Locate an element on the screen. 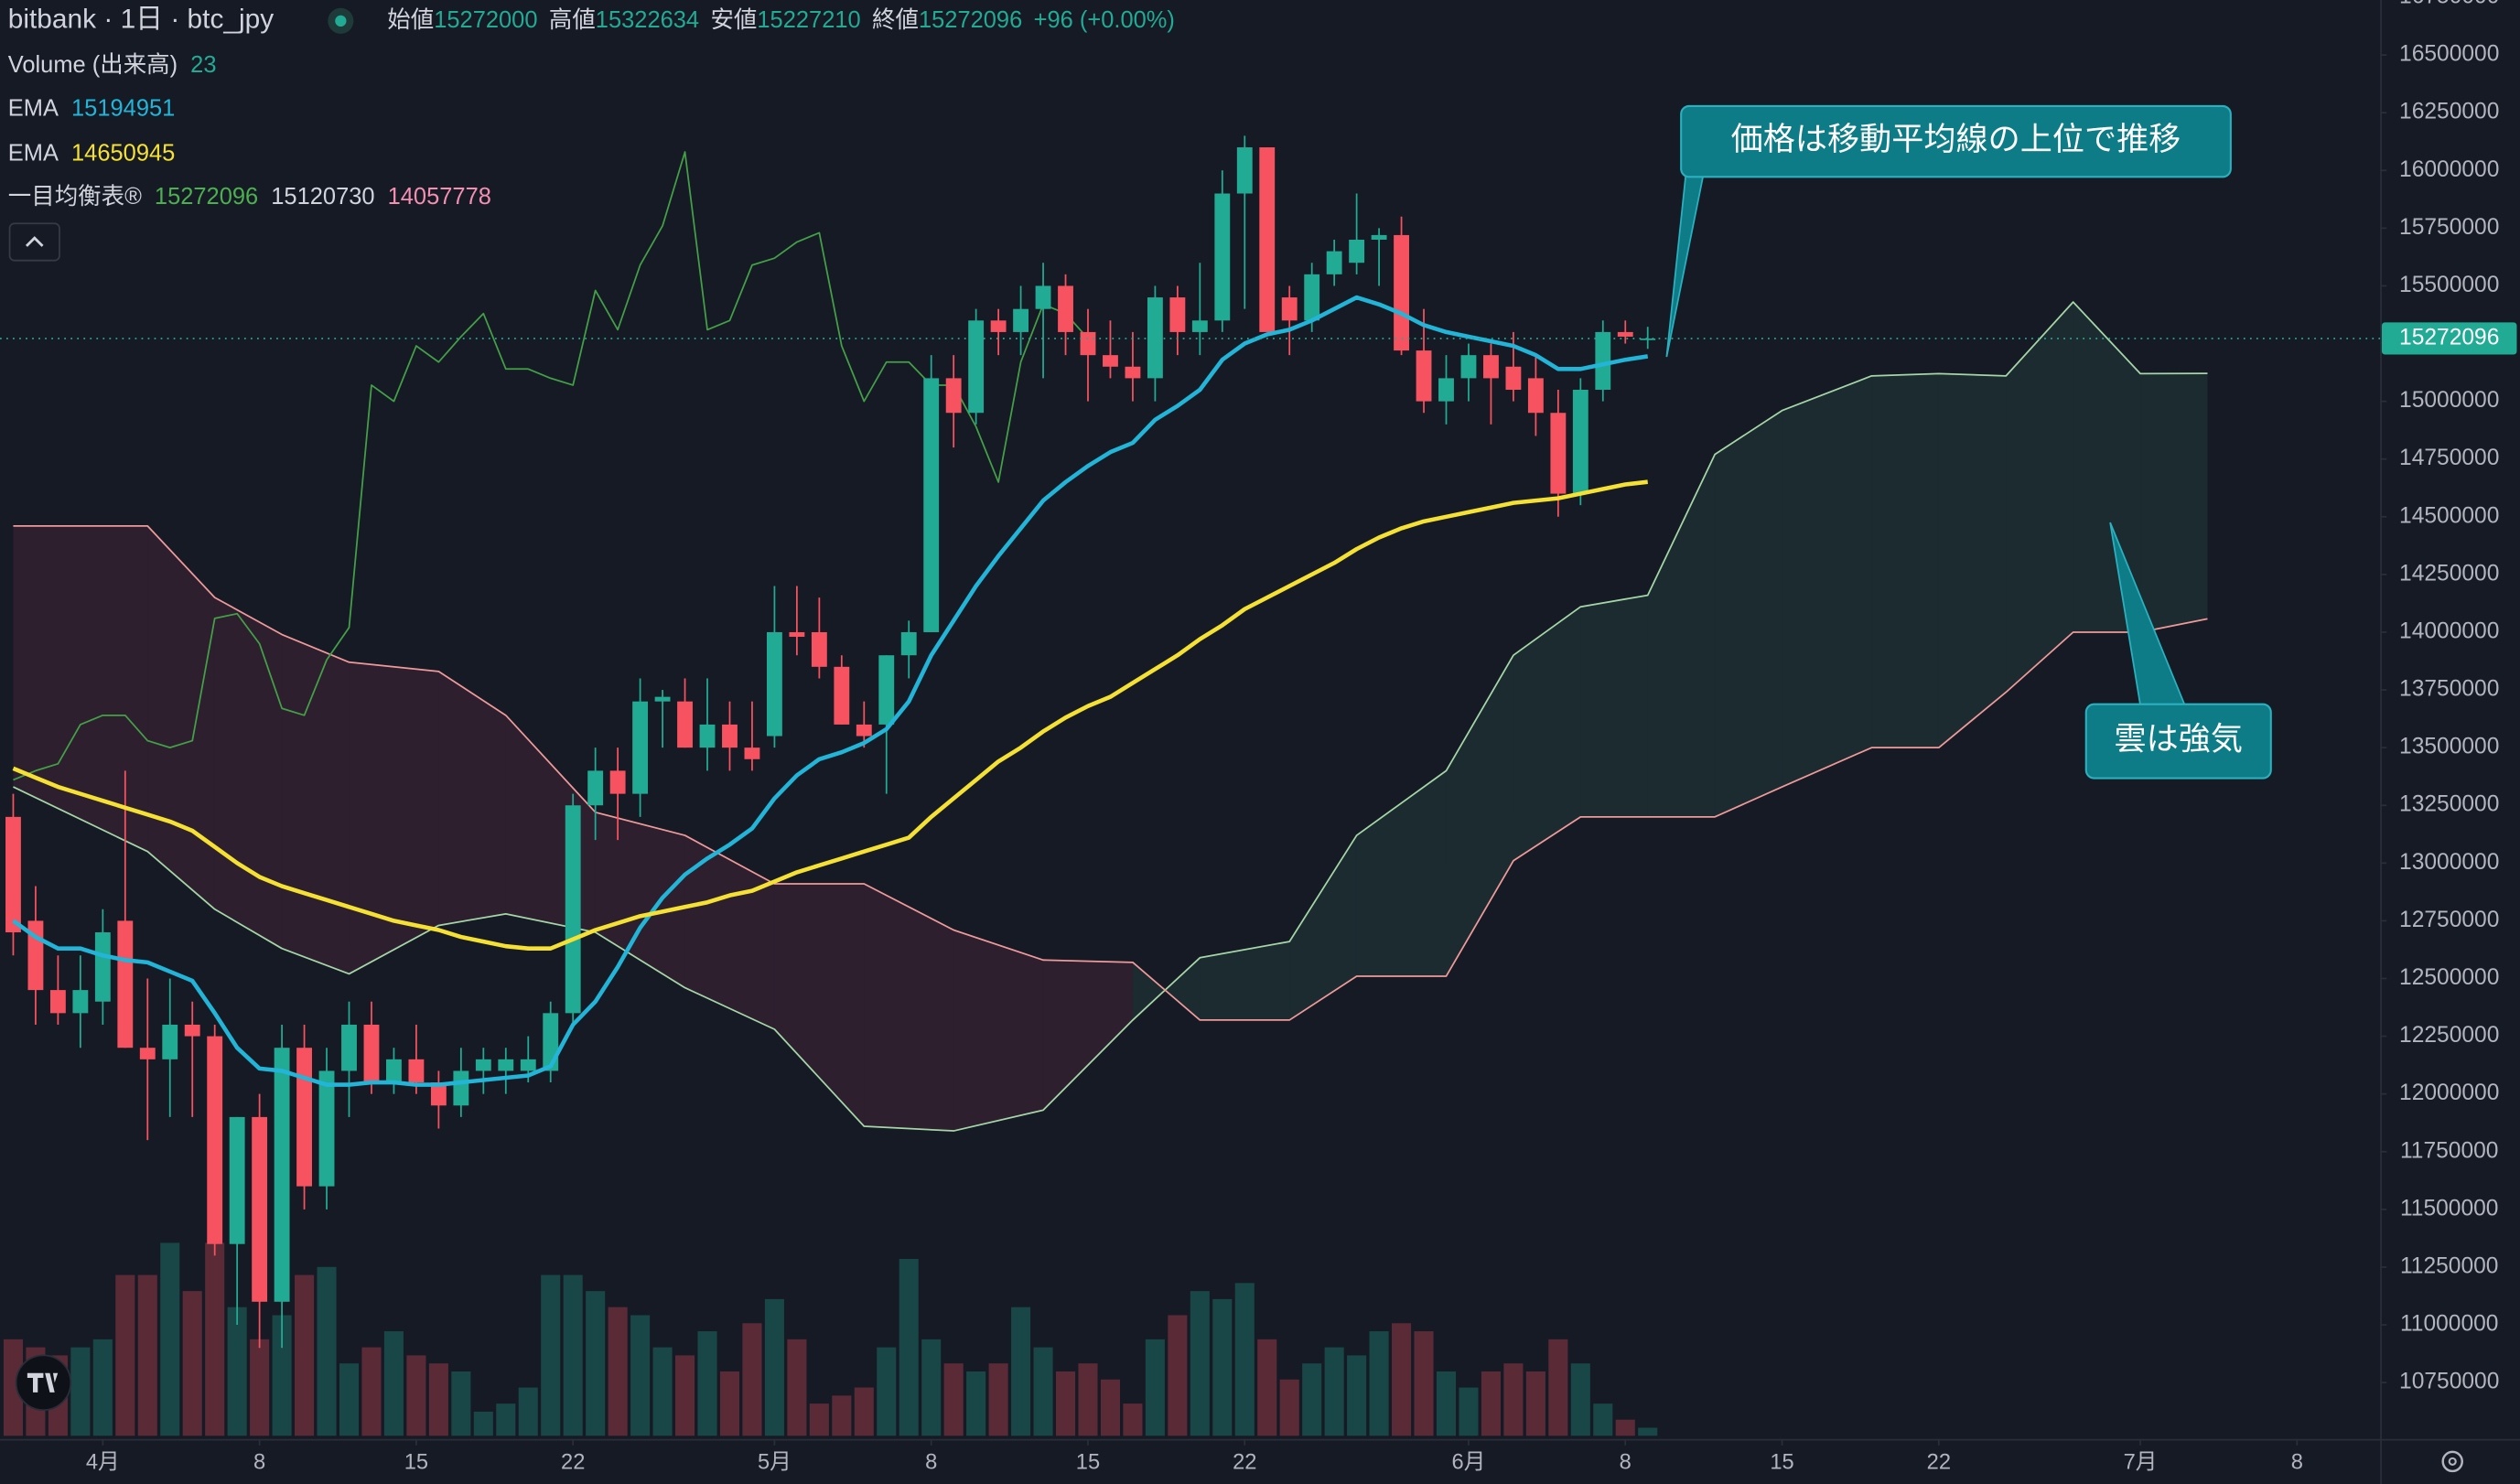 This screenshot has width=2520, height=1484. y-tick-label: 15000000 is located at coordinates (2449, 400).